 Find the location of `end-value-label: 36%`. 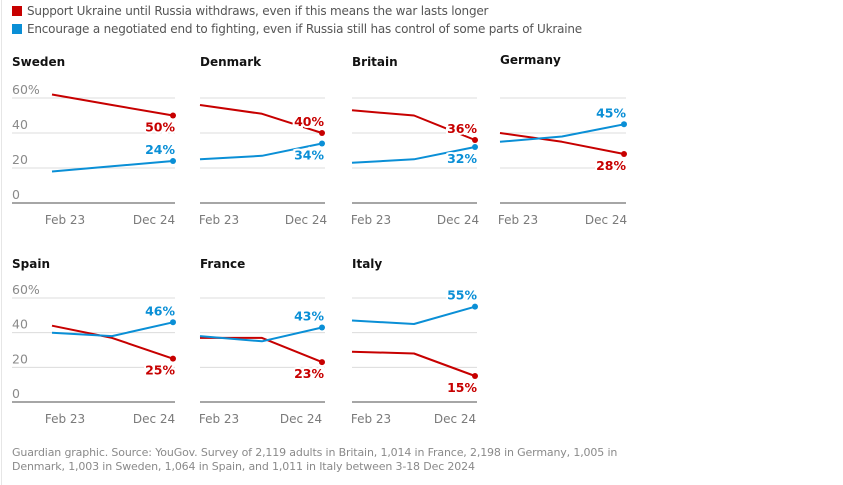

end-value-label: 36% is located at coordinates (462, 128).